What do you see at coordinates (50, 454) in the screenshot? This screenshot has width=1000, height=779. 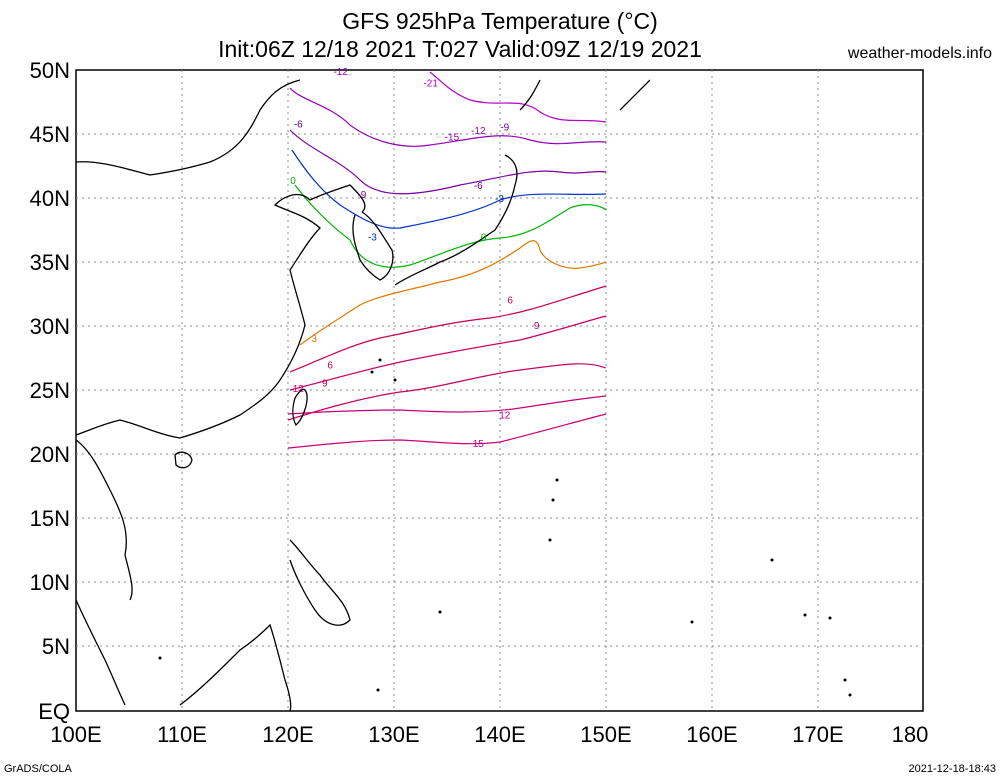 I see `lat-label: 20N` at bounding box center [50, 454].